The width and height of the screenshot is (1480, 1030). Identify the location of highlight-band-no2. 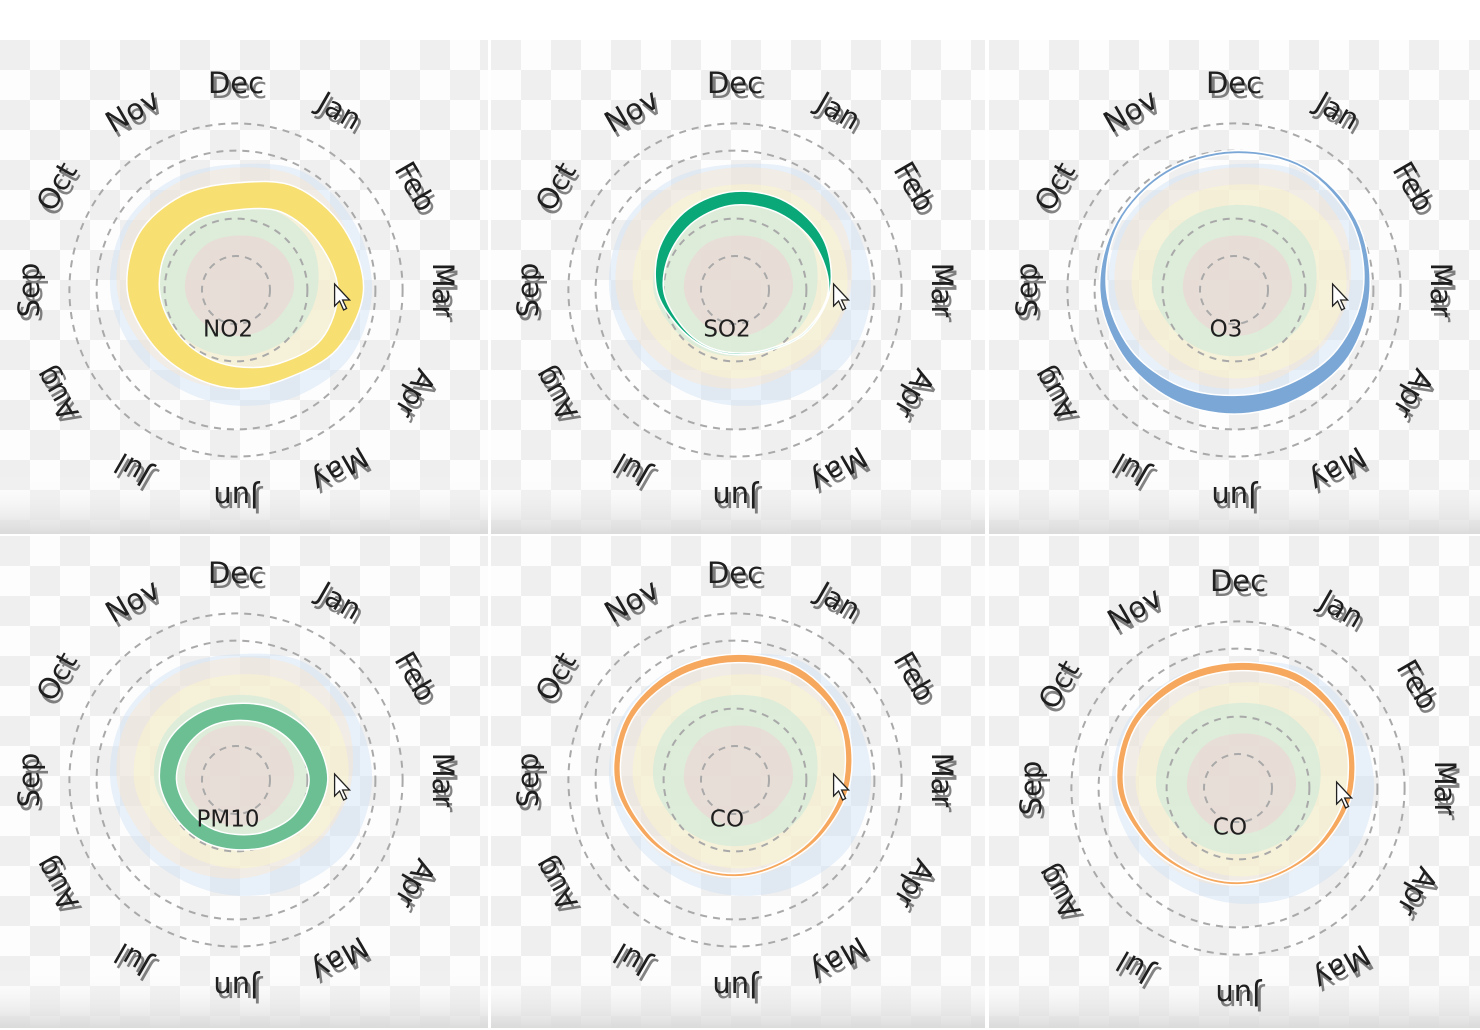
(245, 285).